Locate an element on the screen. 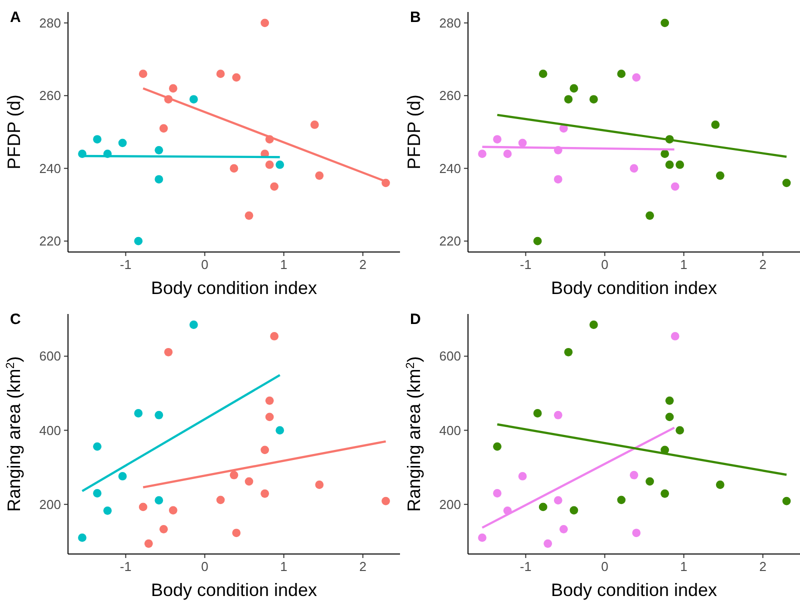 The width and height of the screenshot is (800, 604). x-axis-title: Body condition index is located at coordinates (634, 288).